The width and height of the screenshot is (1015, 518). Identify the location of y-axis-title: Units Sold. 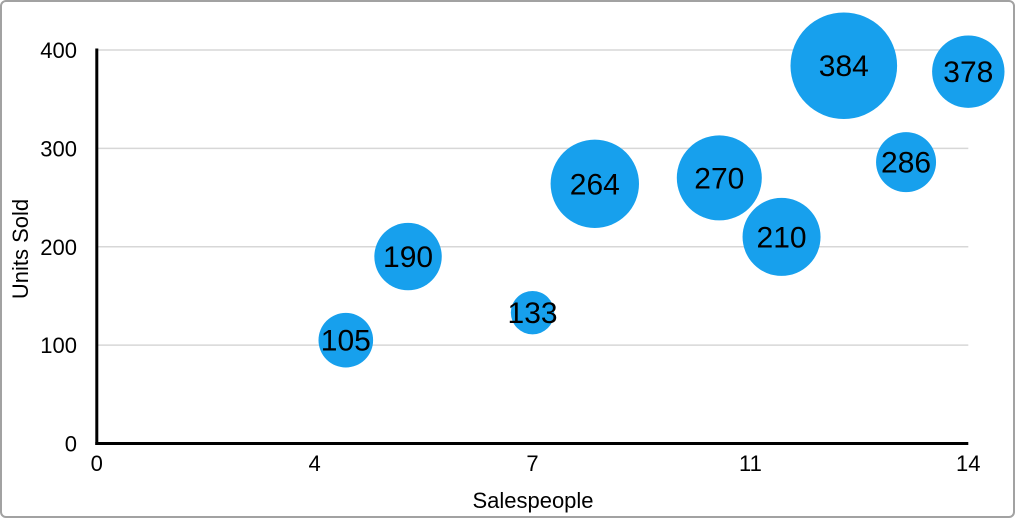
(20, 249).